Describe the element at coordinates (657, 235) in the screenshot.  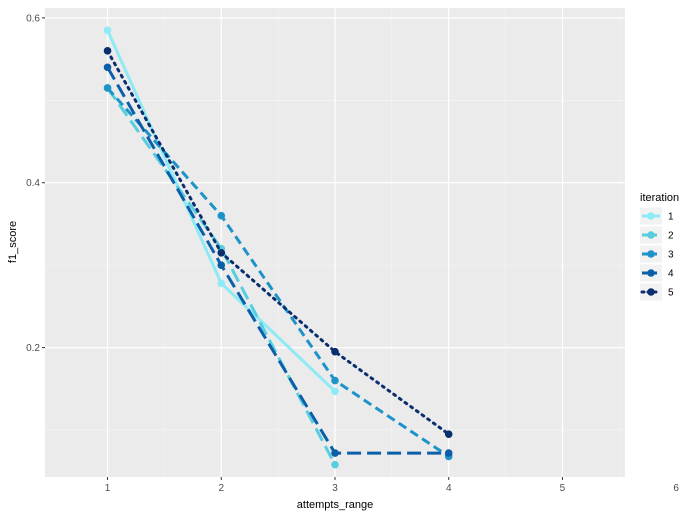
I see `legend-item-2: 2` at that location.